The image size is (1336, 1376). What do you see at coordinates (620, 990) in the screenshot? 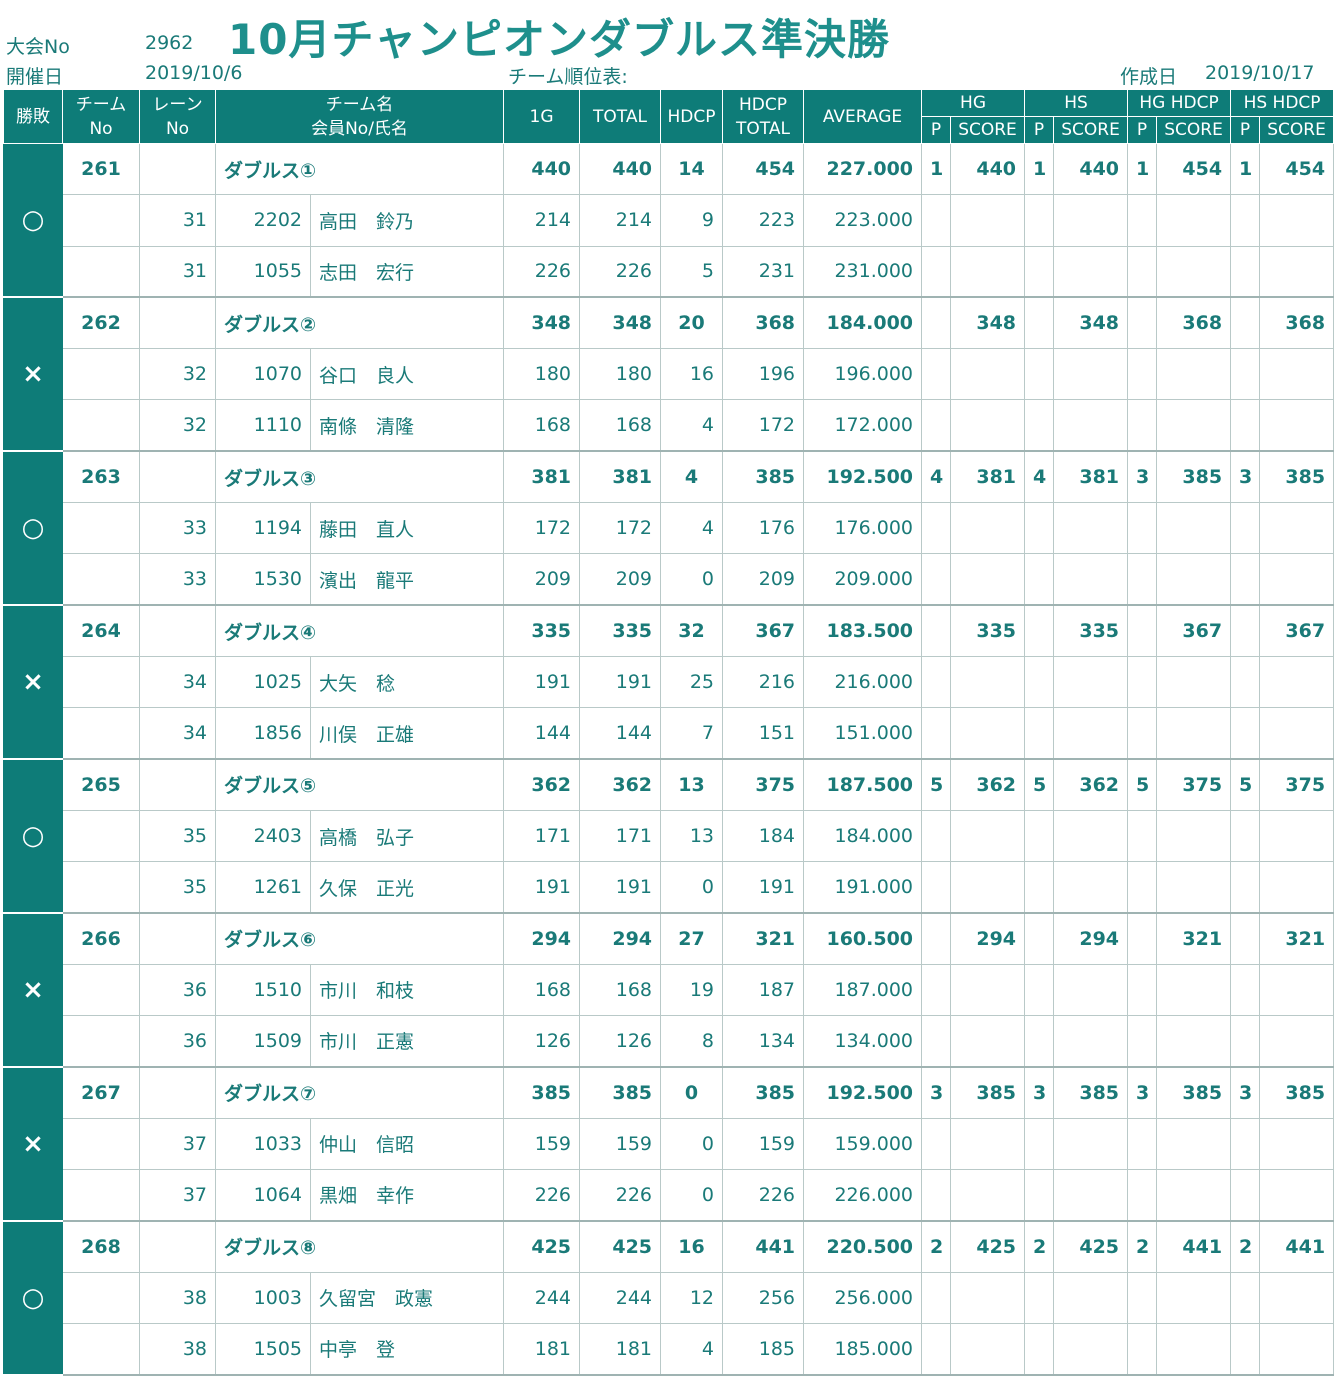
I see `member-total: 168` at bounding box center [620, 990].